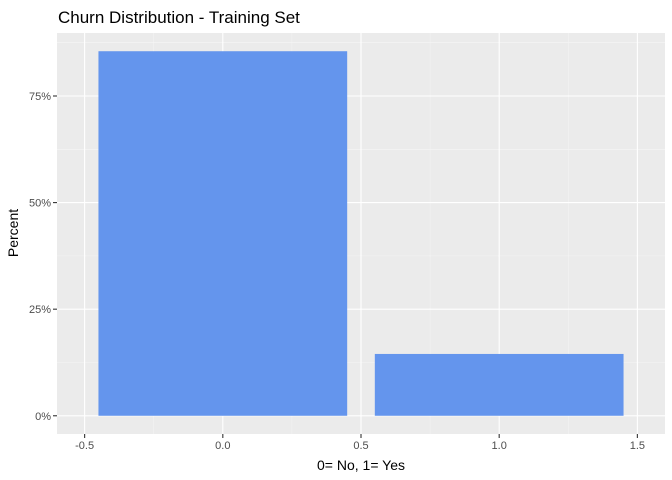  Describe the element at coordinates (499, 446) in the screenshot. I see `x-tick-label: 1.0` at that location.